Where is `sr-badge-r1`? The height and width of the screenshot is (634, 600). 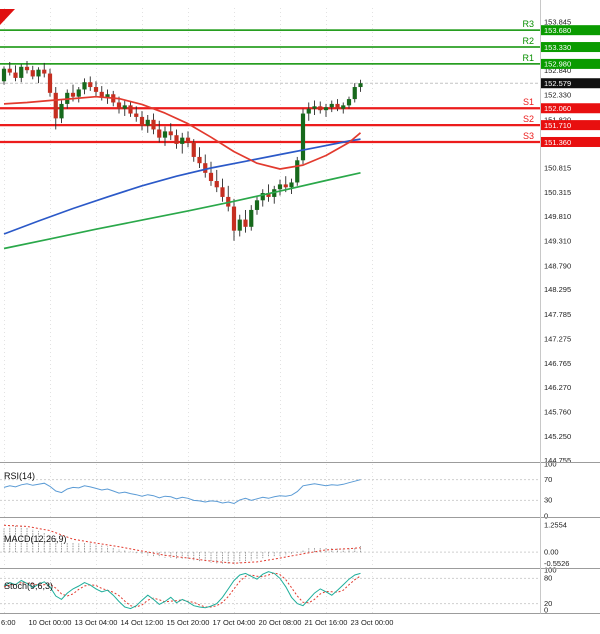
sr-badge-r1 is located at coordinates (570, 63).